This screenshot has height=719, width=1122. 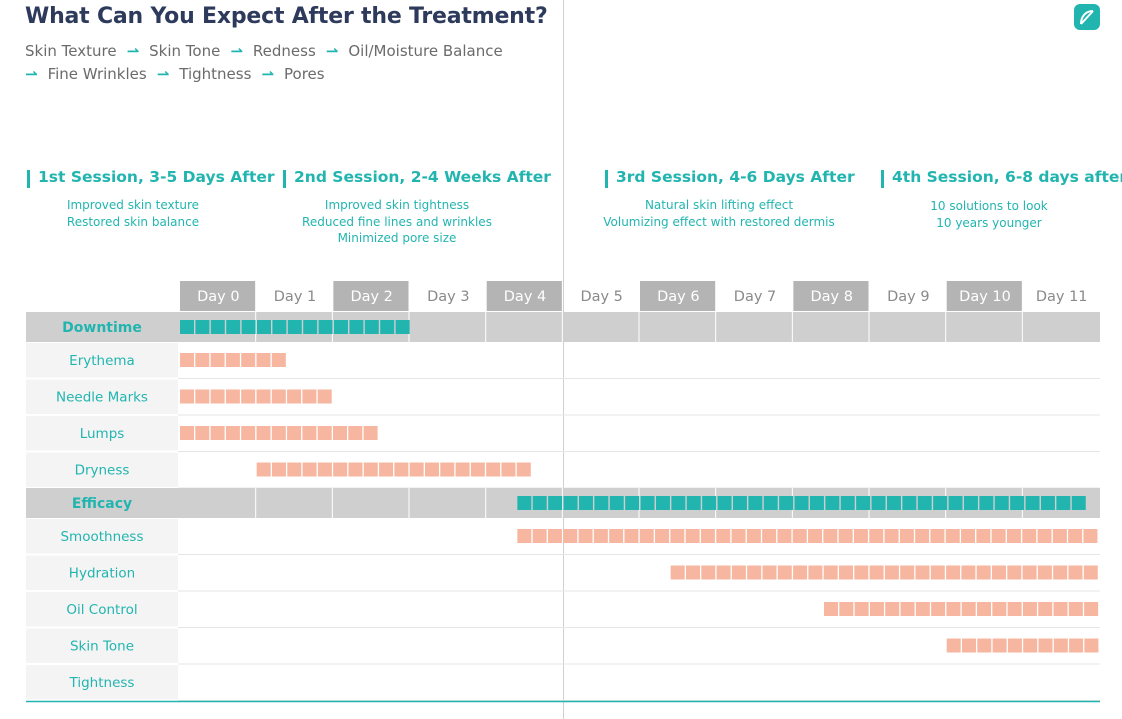 I want to click on benefit-step: Redness, so click(x=284, y=51).